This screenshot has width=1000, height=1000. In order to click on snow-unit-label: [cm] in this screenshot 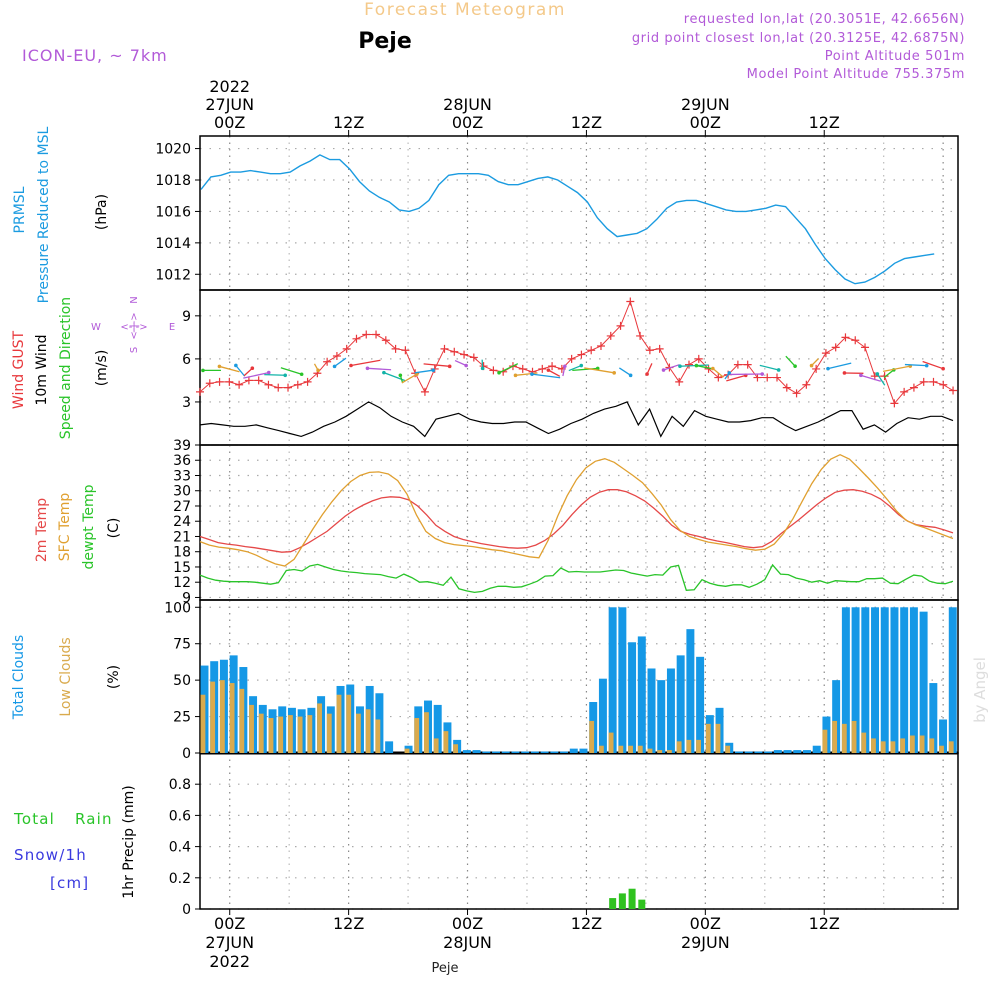, I will do `click(69, 883)`.